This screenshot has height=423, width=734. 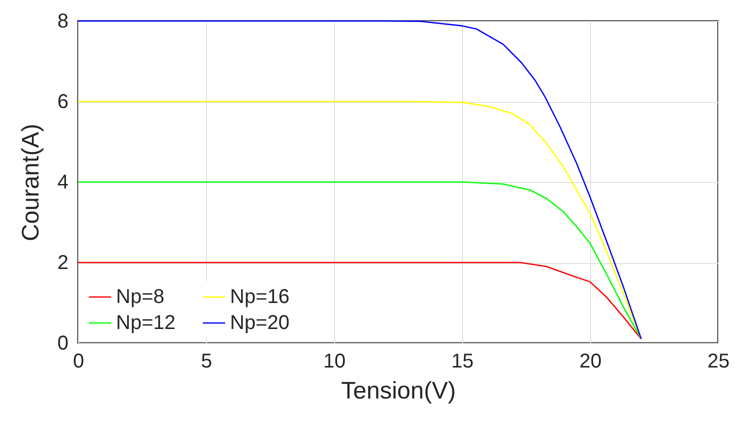 What do you see at coordinates (462, 361) in the screenshot?
I see `x-tick-label: 15` at bounding box center [462, 361].